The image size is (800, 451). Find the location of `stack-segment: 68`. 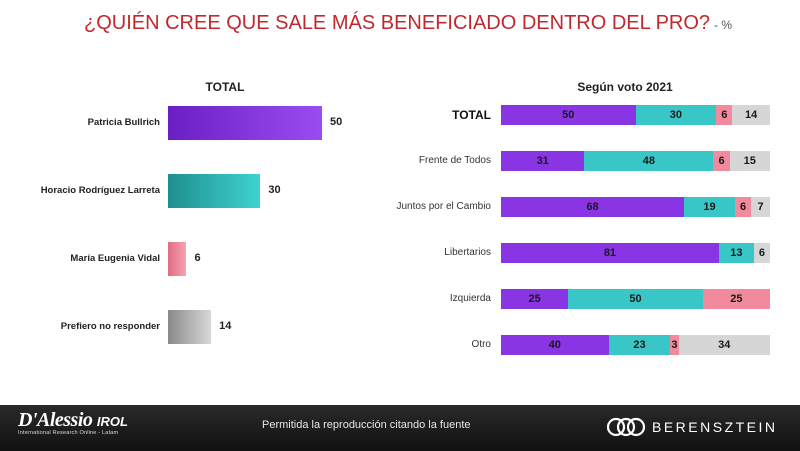

stack-segment: 68 is located at coordinates (592, 207).